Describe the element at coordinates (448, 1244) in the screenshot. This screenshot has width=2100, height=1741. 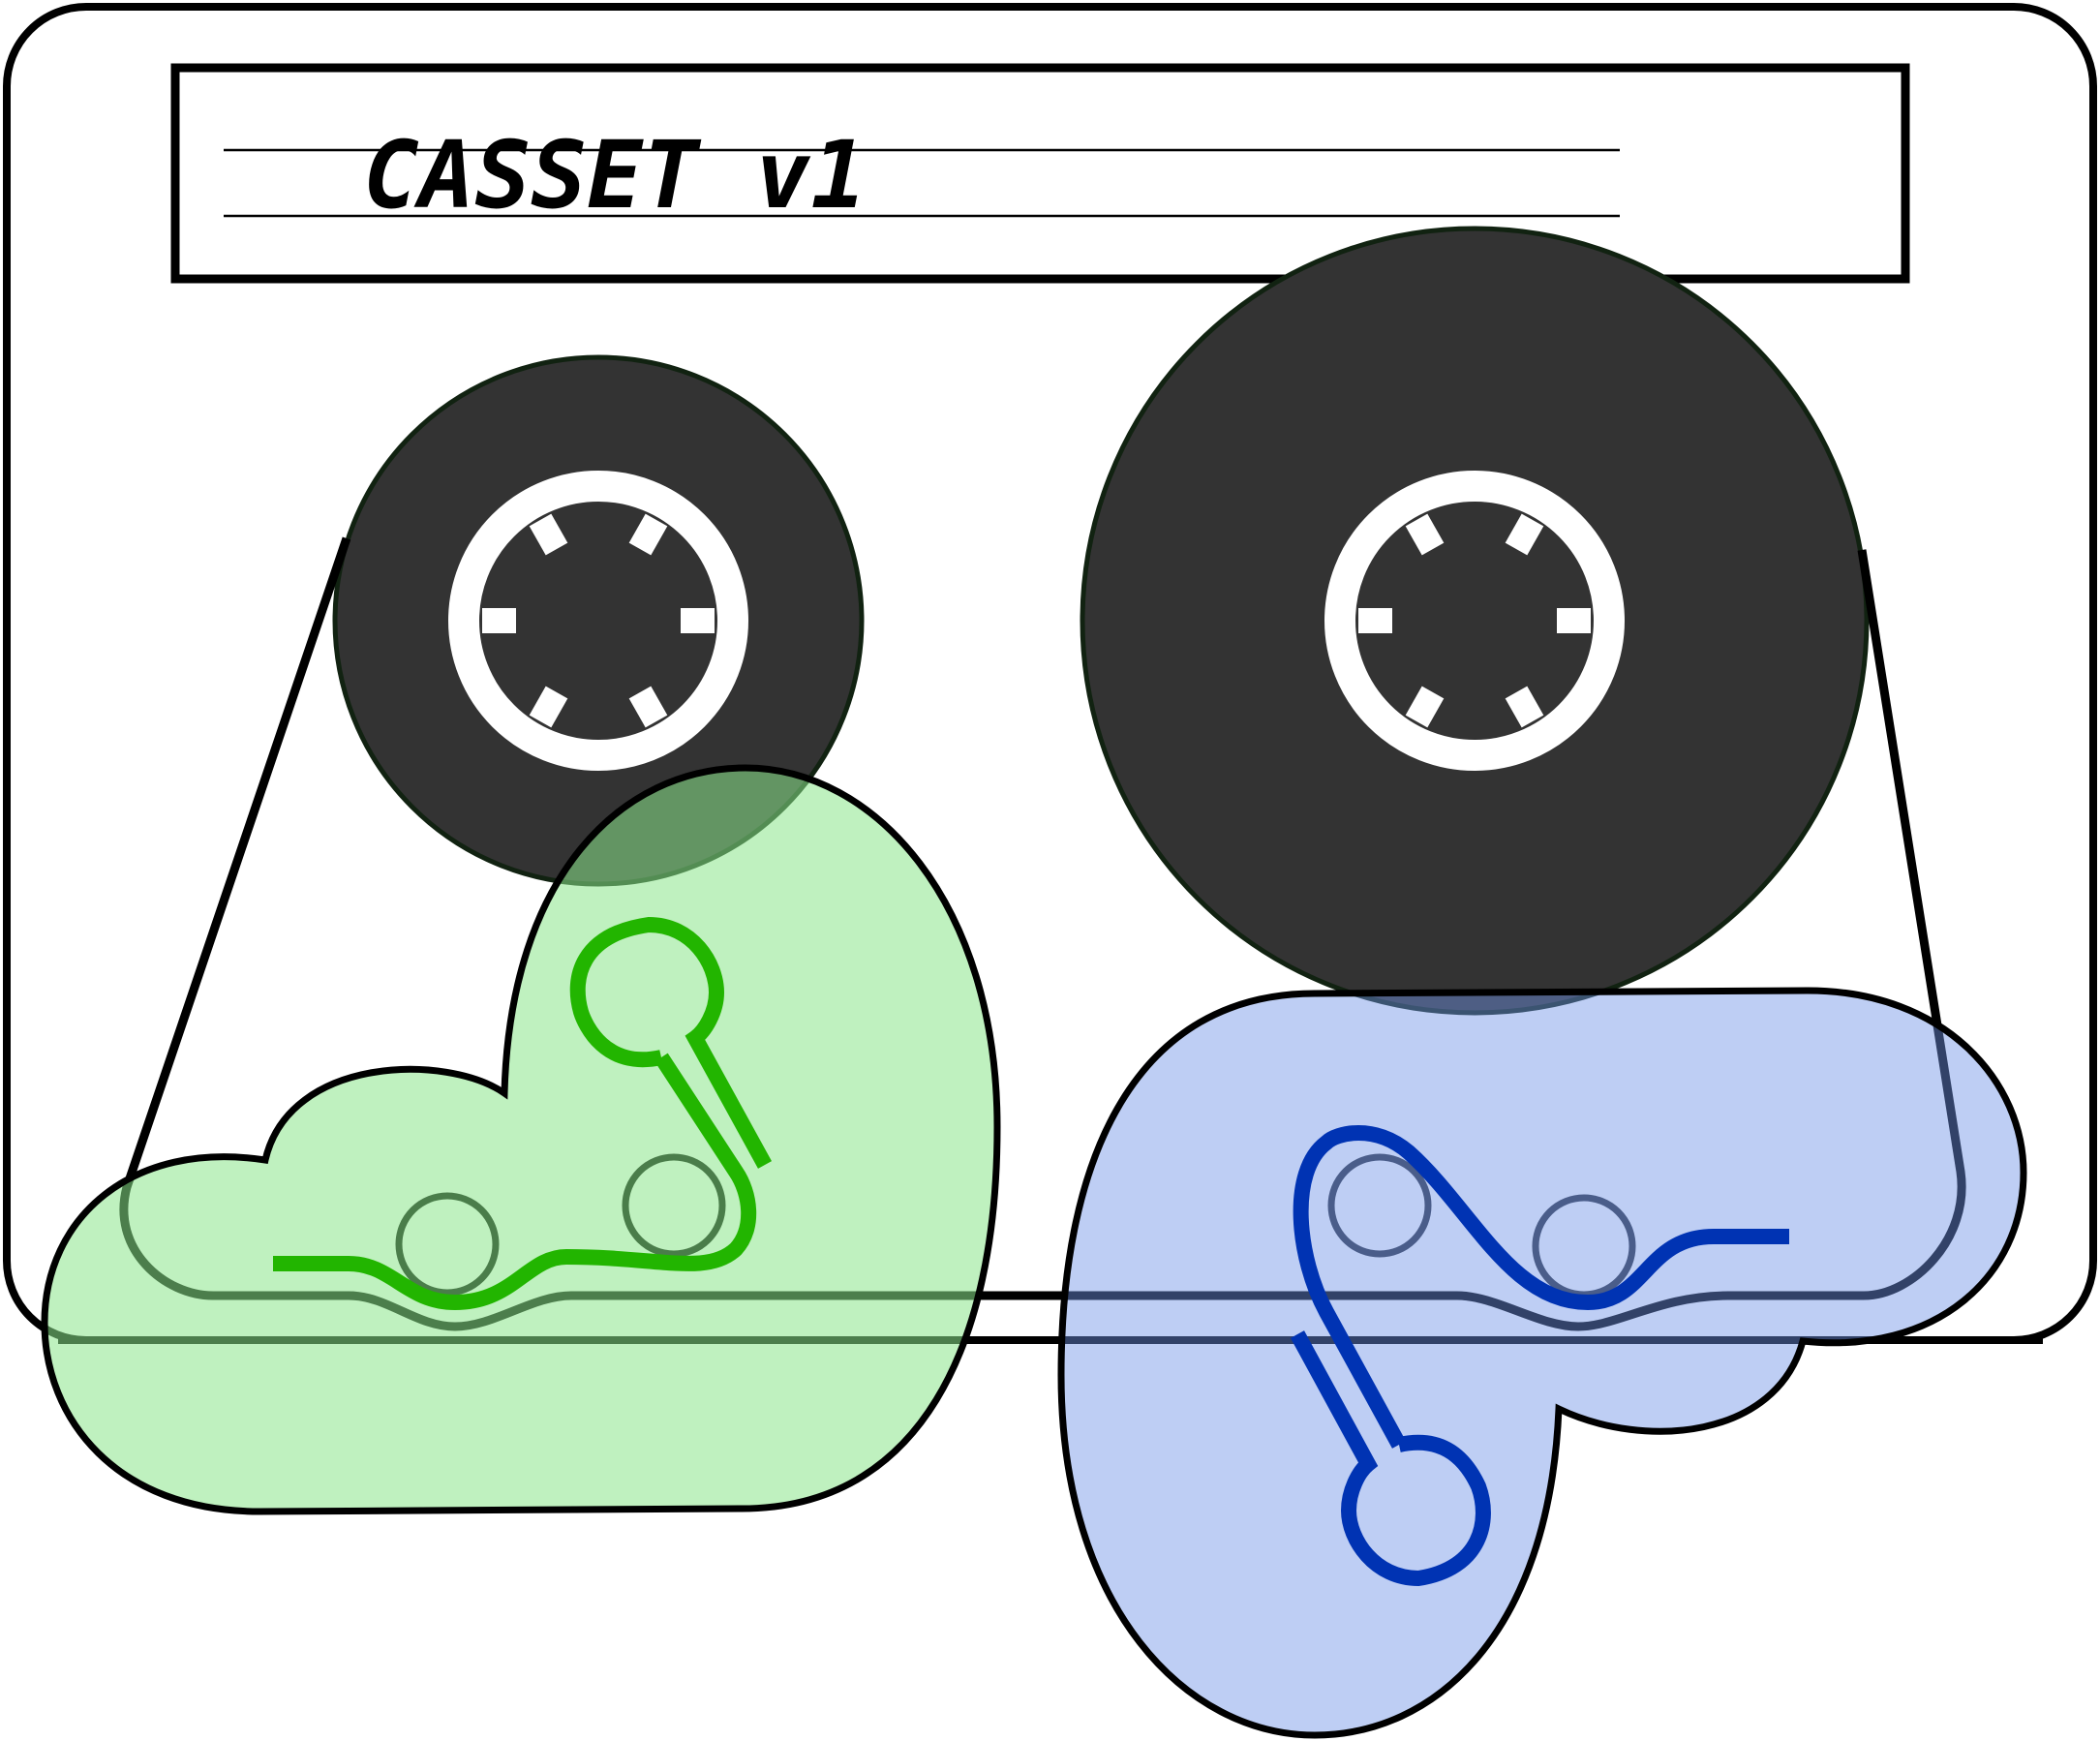
I see `green-node-small-left` at that location.